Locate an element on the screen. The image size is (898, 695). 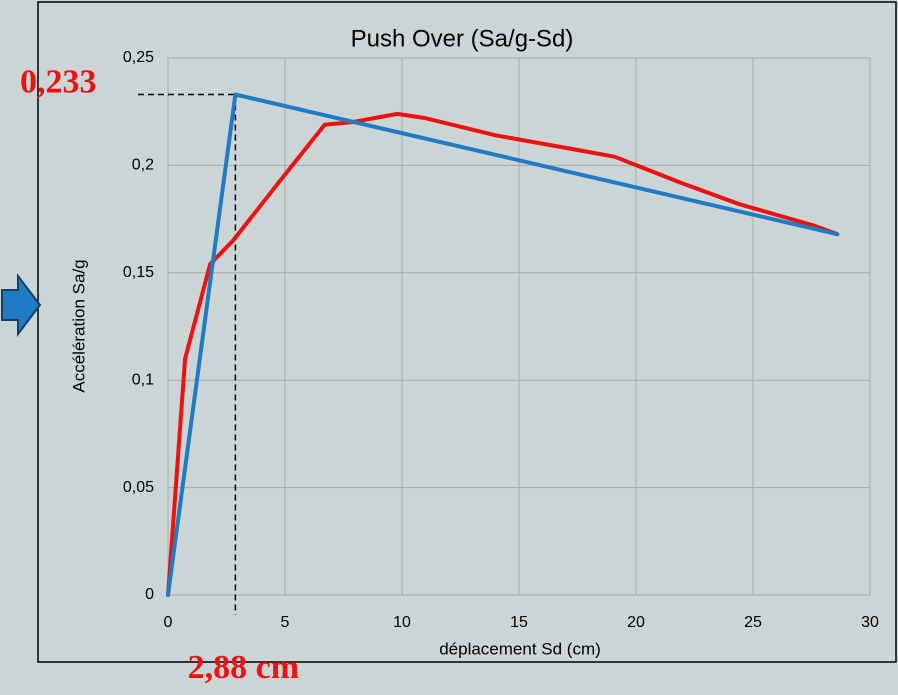
y-tick-label: 0,1 is located at coordinates (143, 379).